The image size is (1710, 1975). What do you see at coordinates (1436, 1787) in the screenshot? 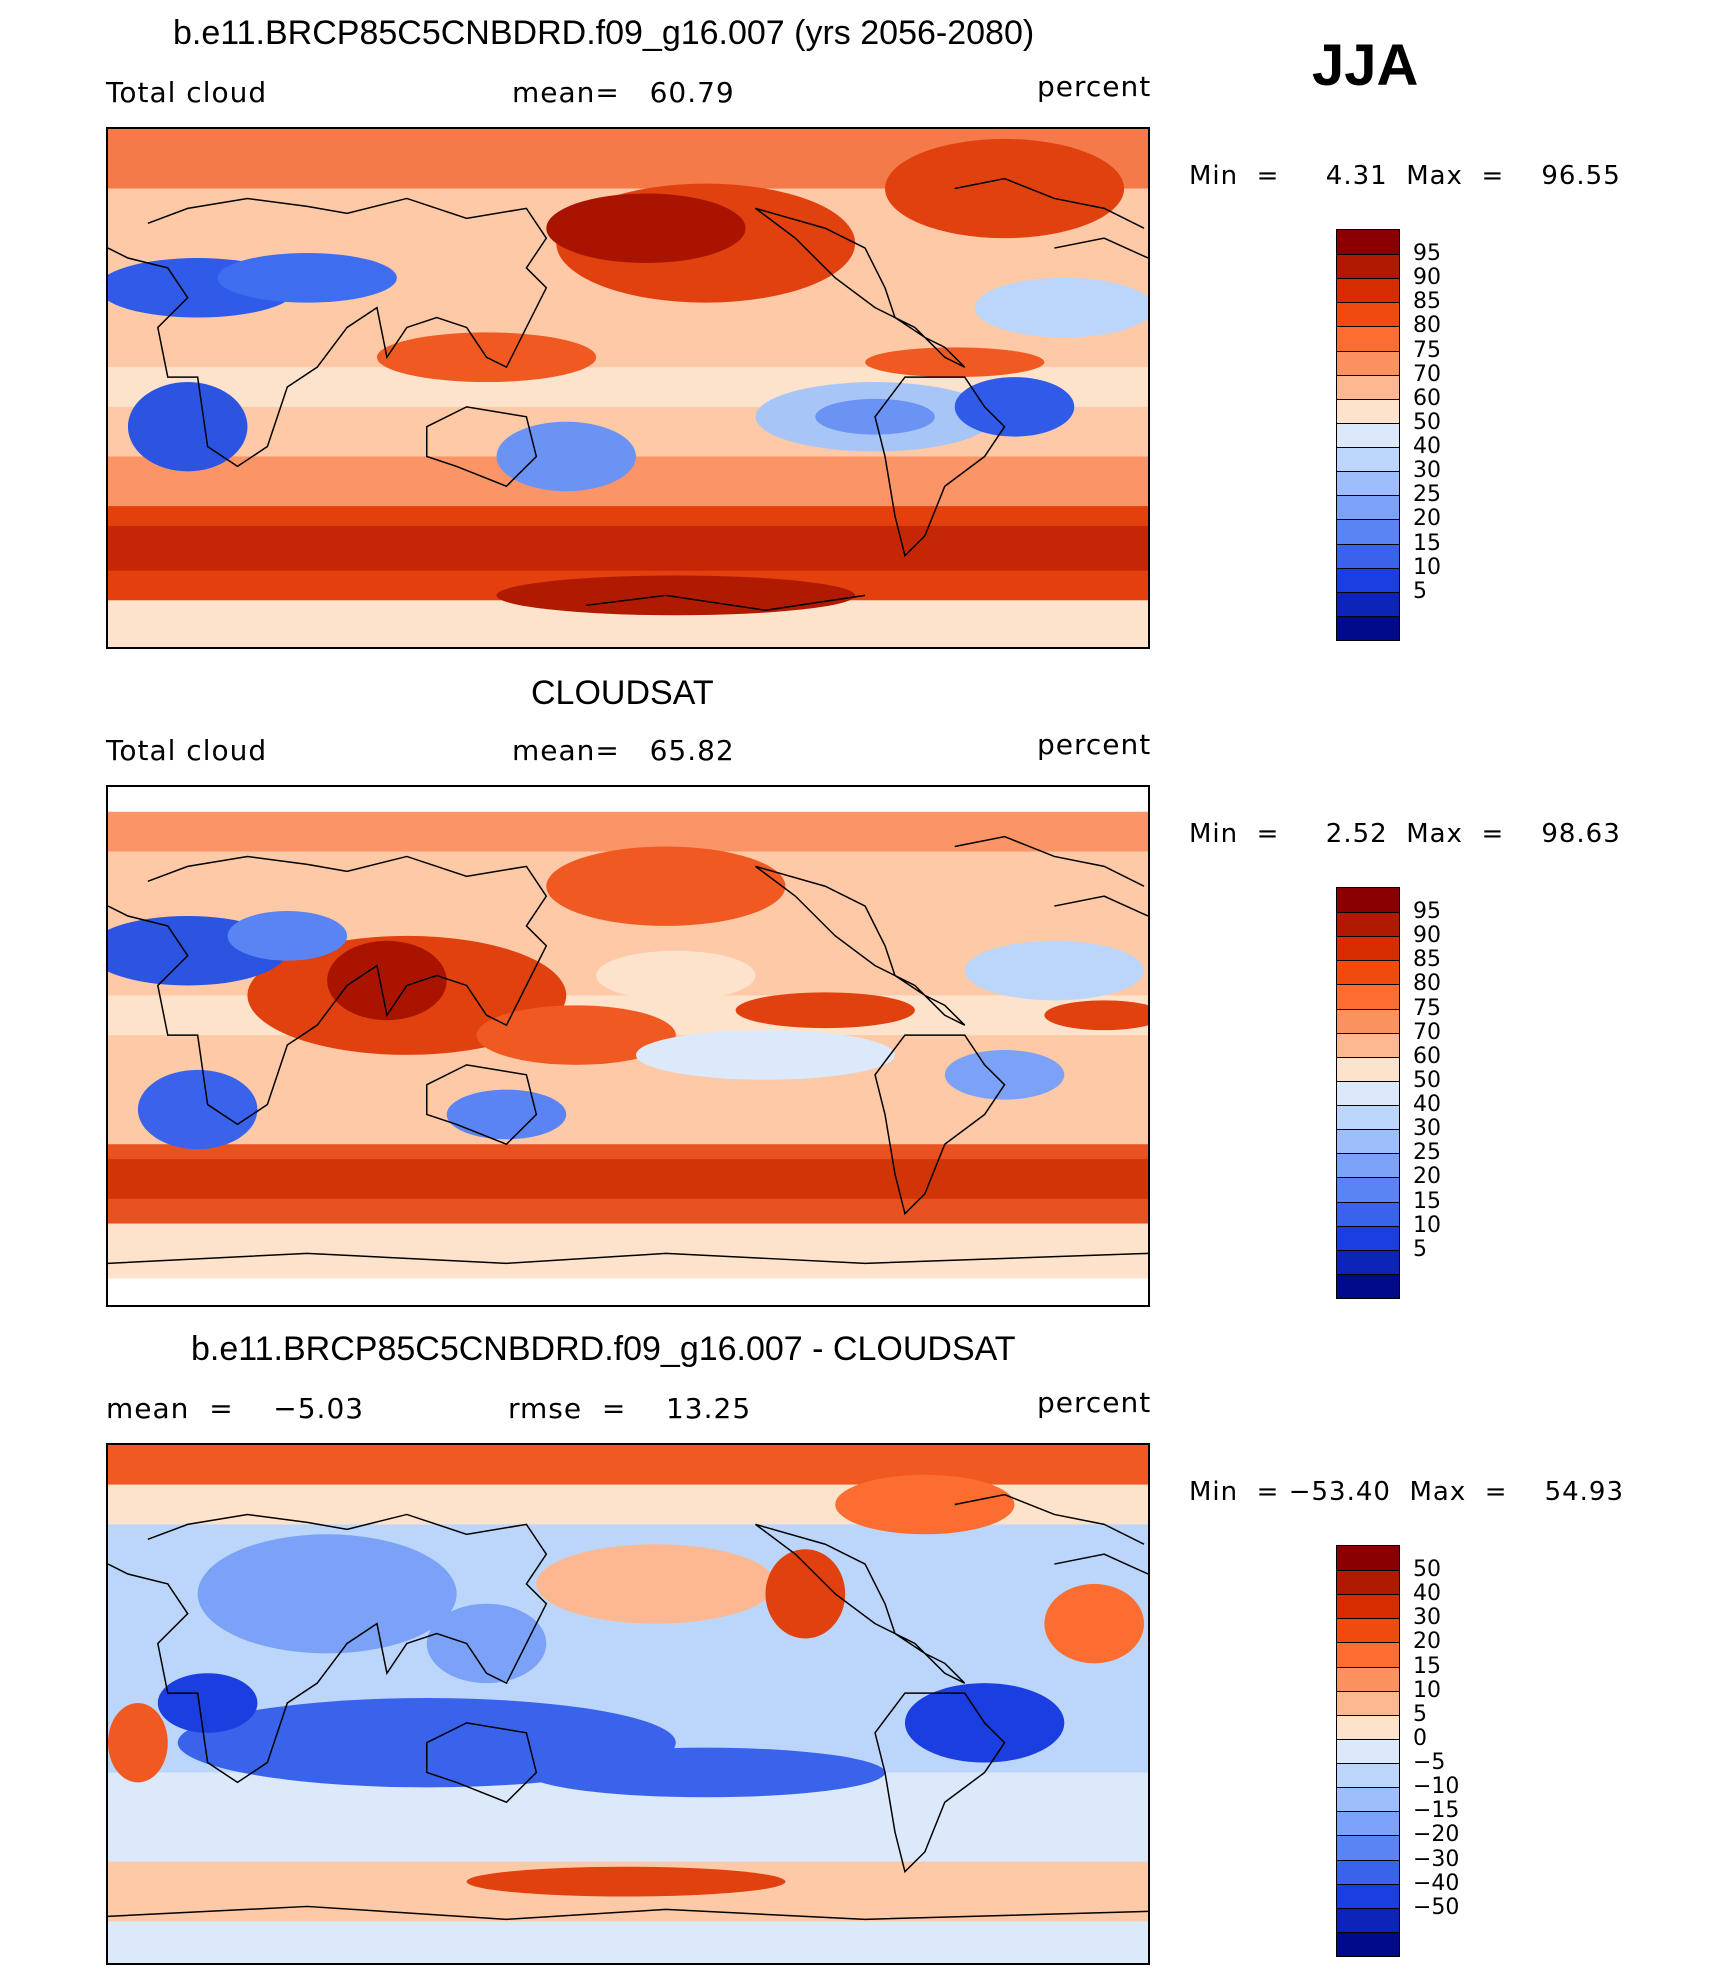
I see `colorbar-tick-label: −10` at bounding box center [1436, 1787].